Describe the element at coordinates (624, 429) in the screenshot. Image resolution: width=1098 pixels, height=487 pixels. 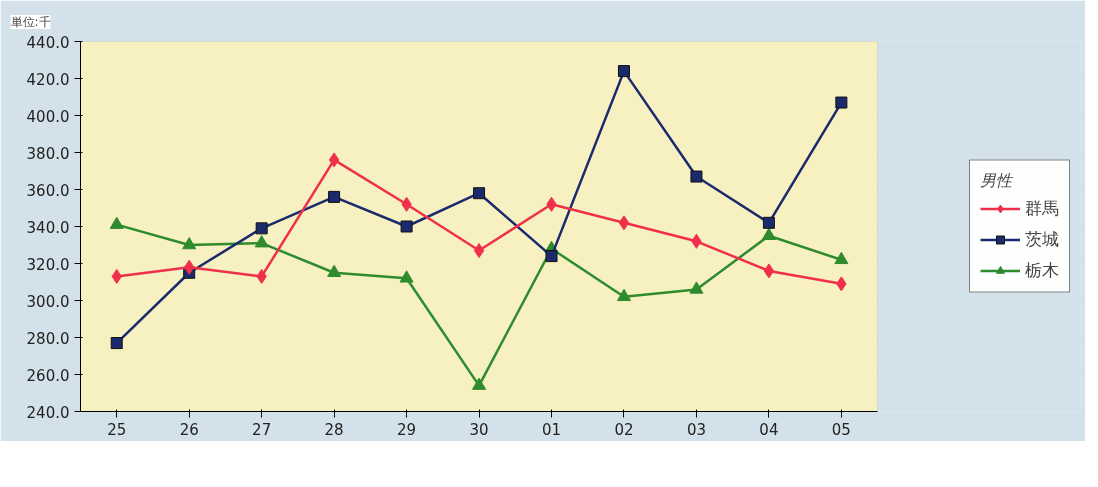
I see `x-tick-label: 02` at that location.